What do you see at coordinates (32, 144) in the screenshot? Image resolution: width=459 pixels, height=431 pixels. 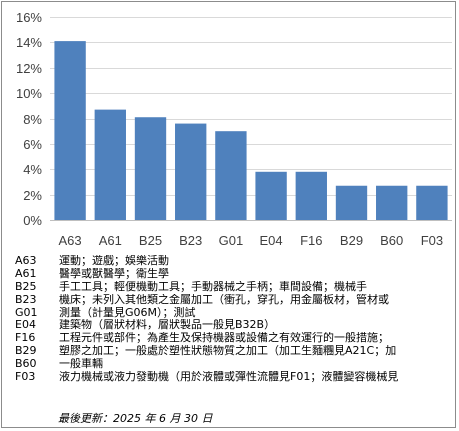 I see `y-tick-label: 6%` at bounding box center [32, 144].